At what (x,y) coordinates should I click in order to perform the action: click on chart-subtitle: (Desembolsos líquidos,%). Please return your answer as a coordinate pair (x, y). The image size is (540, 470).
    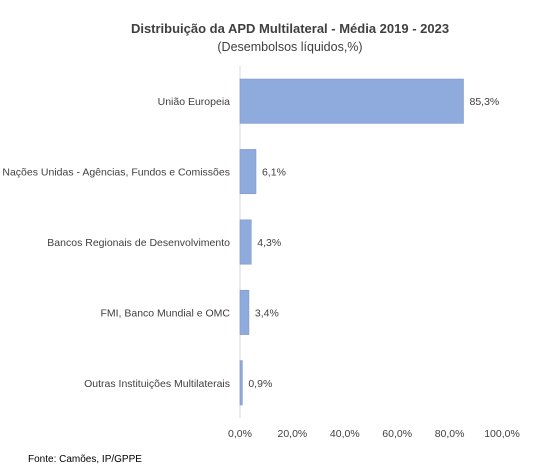
    Looking at the image, I should click on (289, 47).